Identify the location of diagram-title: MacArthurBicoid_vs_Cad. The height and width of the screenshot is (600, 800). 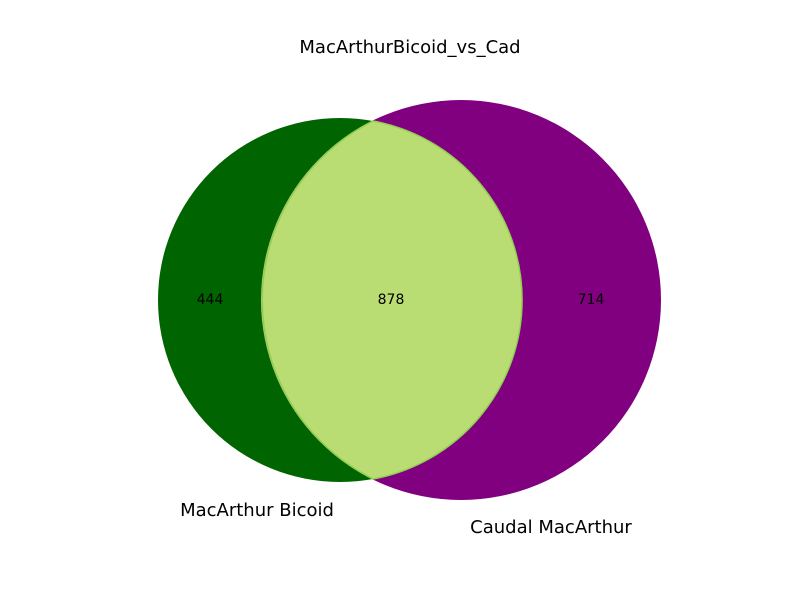
(409, 47).